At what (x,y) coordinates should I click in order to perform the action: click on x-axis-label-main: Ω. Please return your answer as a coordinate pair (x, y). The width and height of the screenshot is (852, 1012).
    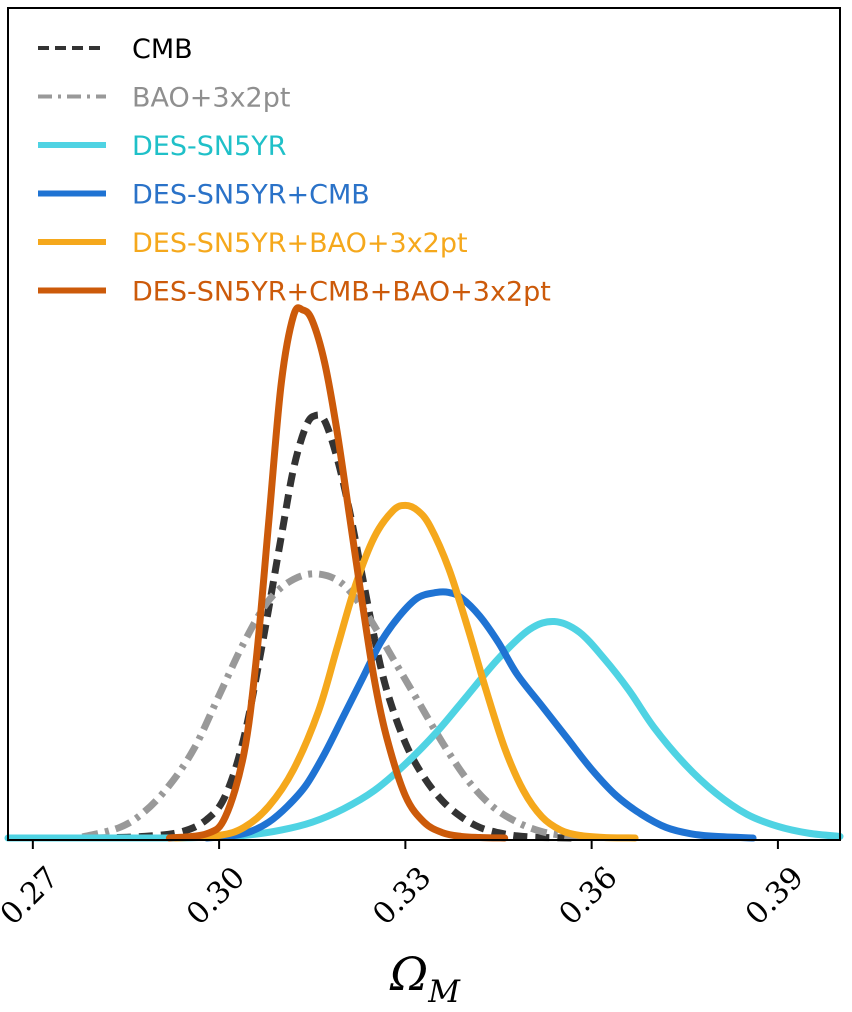
    Looking at the image, I should click on (408, 974).